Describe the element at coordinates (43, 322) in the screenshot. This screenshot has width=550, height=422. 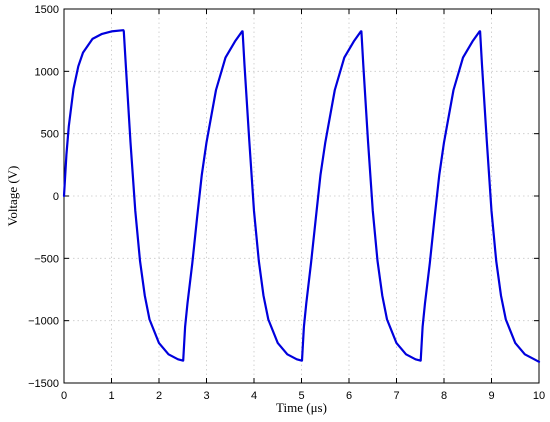
I see `y-tick-label: −1000` at that location.